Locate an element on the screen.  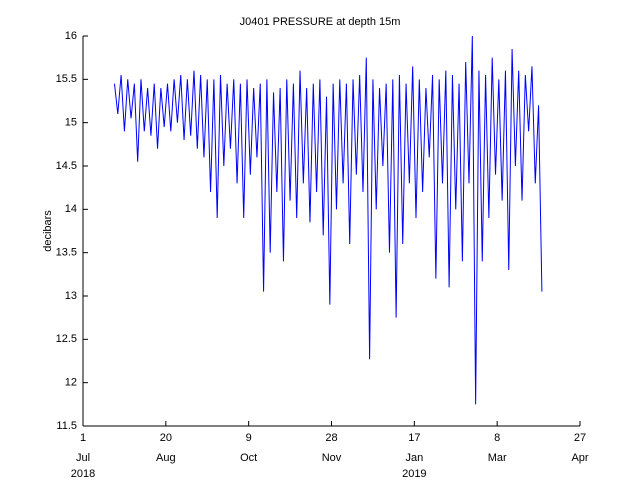
y-tick-label: 14.5 is located at coordinates (66, 166).